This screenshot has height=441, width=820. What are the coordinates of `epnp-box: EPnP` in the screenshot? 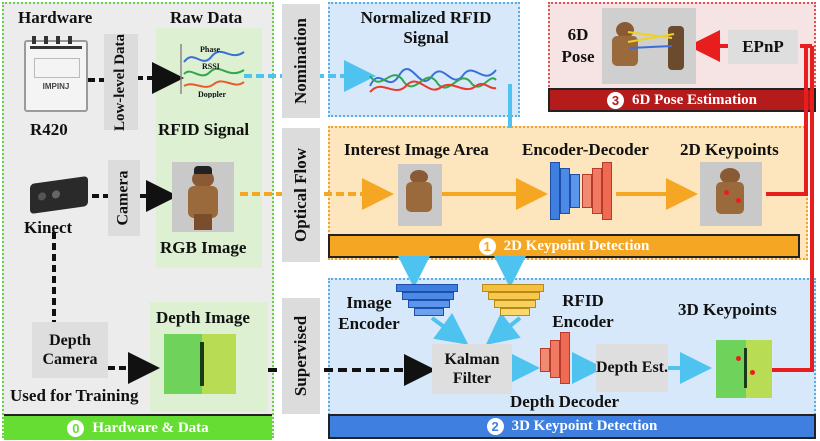 It's located at (763, 47).